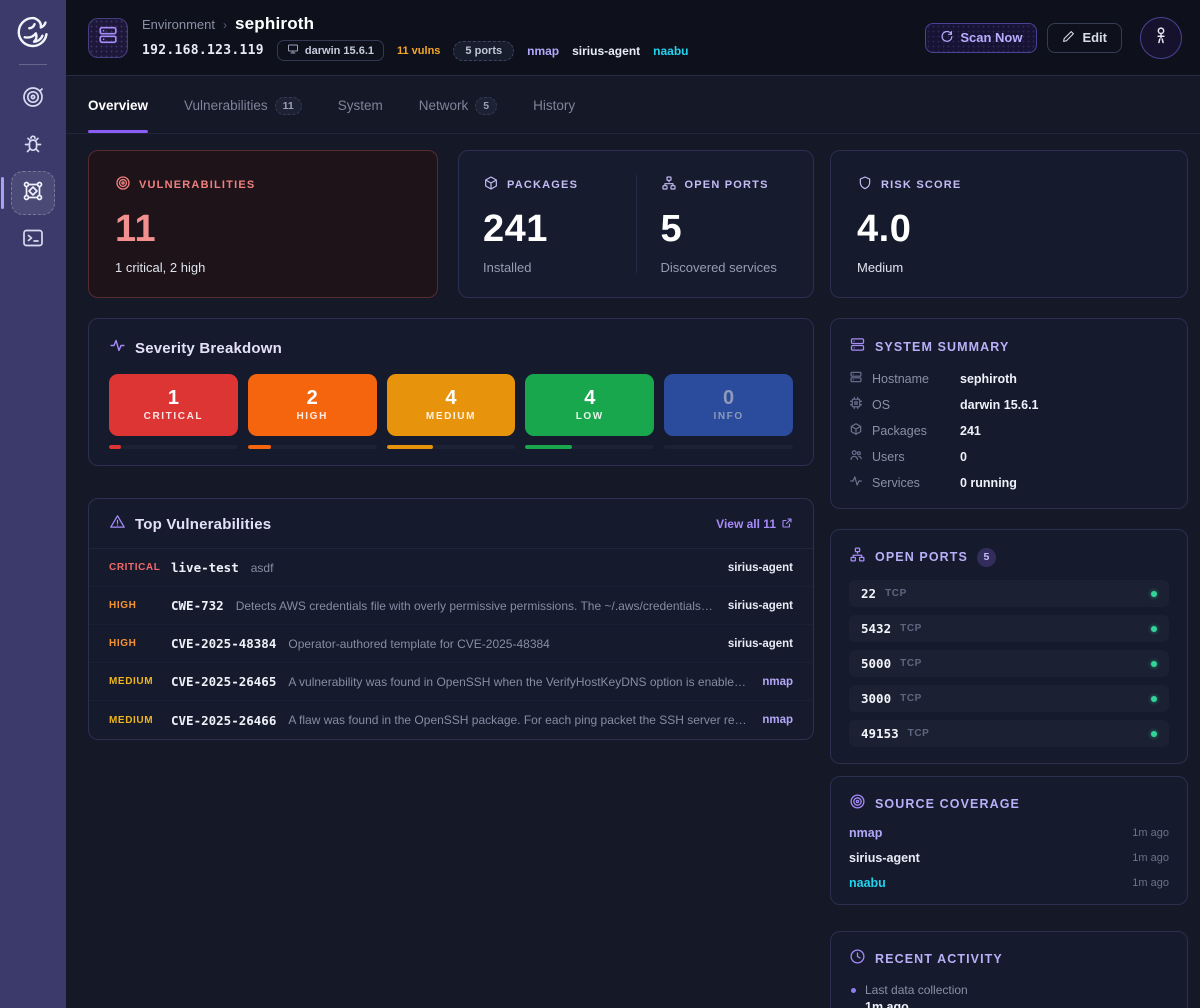 The height and width of the screenshot is (1008, 1200). I want to click on severity-cell-medium: 4 MEDIUM, so click(451, 411).